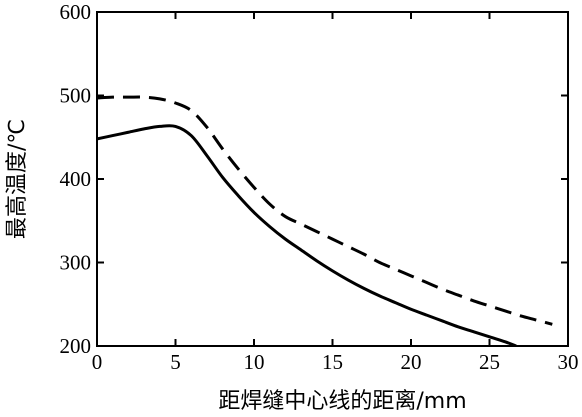 The height and width of the screenshot is (417, 582). I want to click on y-tick-label: 500, so click(76, 96).